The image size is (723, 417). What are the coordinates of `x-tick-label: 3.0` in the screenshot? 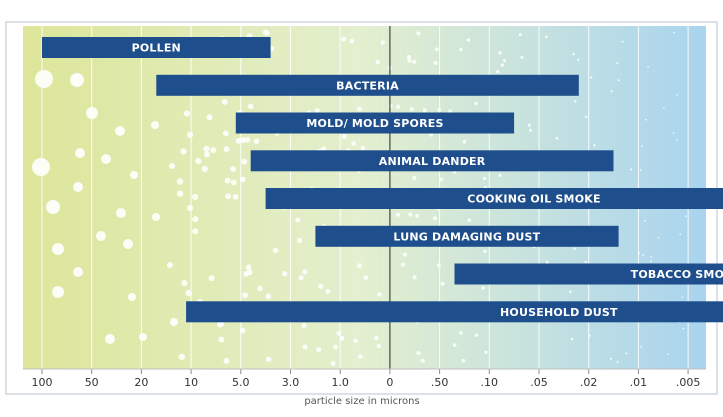 It's located at (291, 382).